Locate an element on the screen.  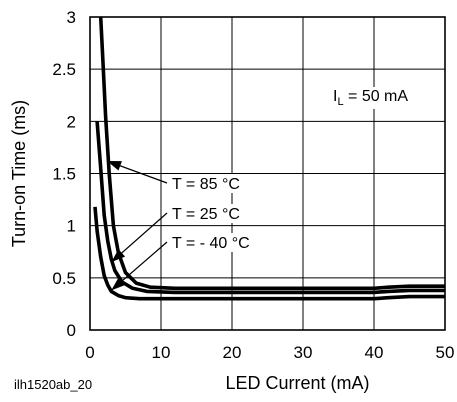
annotation-symbol: I is located at coordinates (335, 96).